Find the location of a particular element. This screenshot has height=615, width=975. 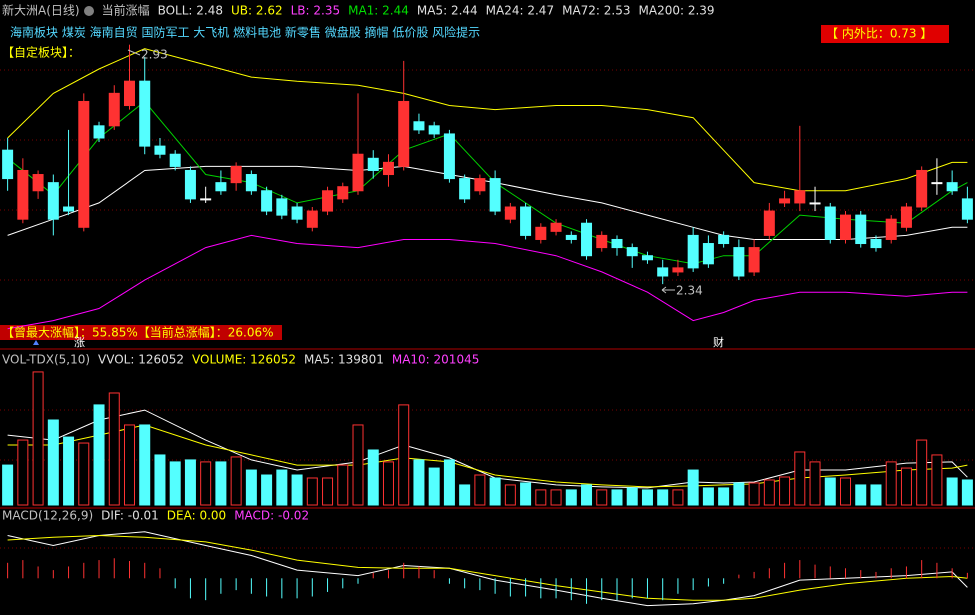

legend-item: MACD(12,26,9) is located at coordinates (47, 516).